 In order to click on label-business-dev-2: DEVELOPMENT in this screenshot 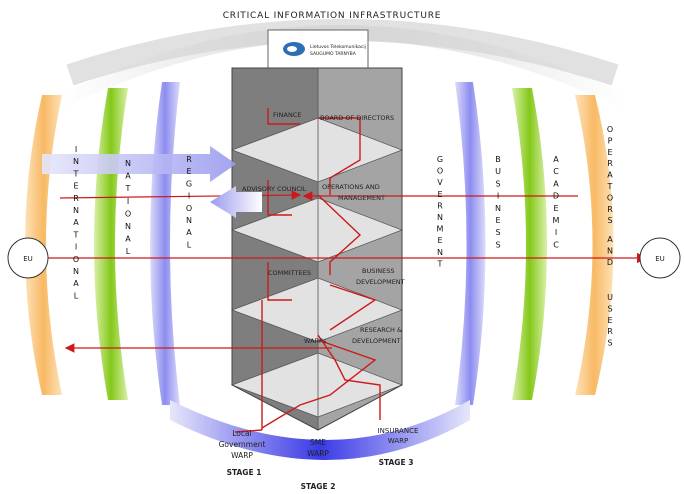, I will do `click(380, 282)`.